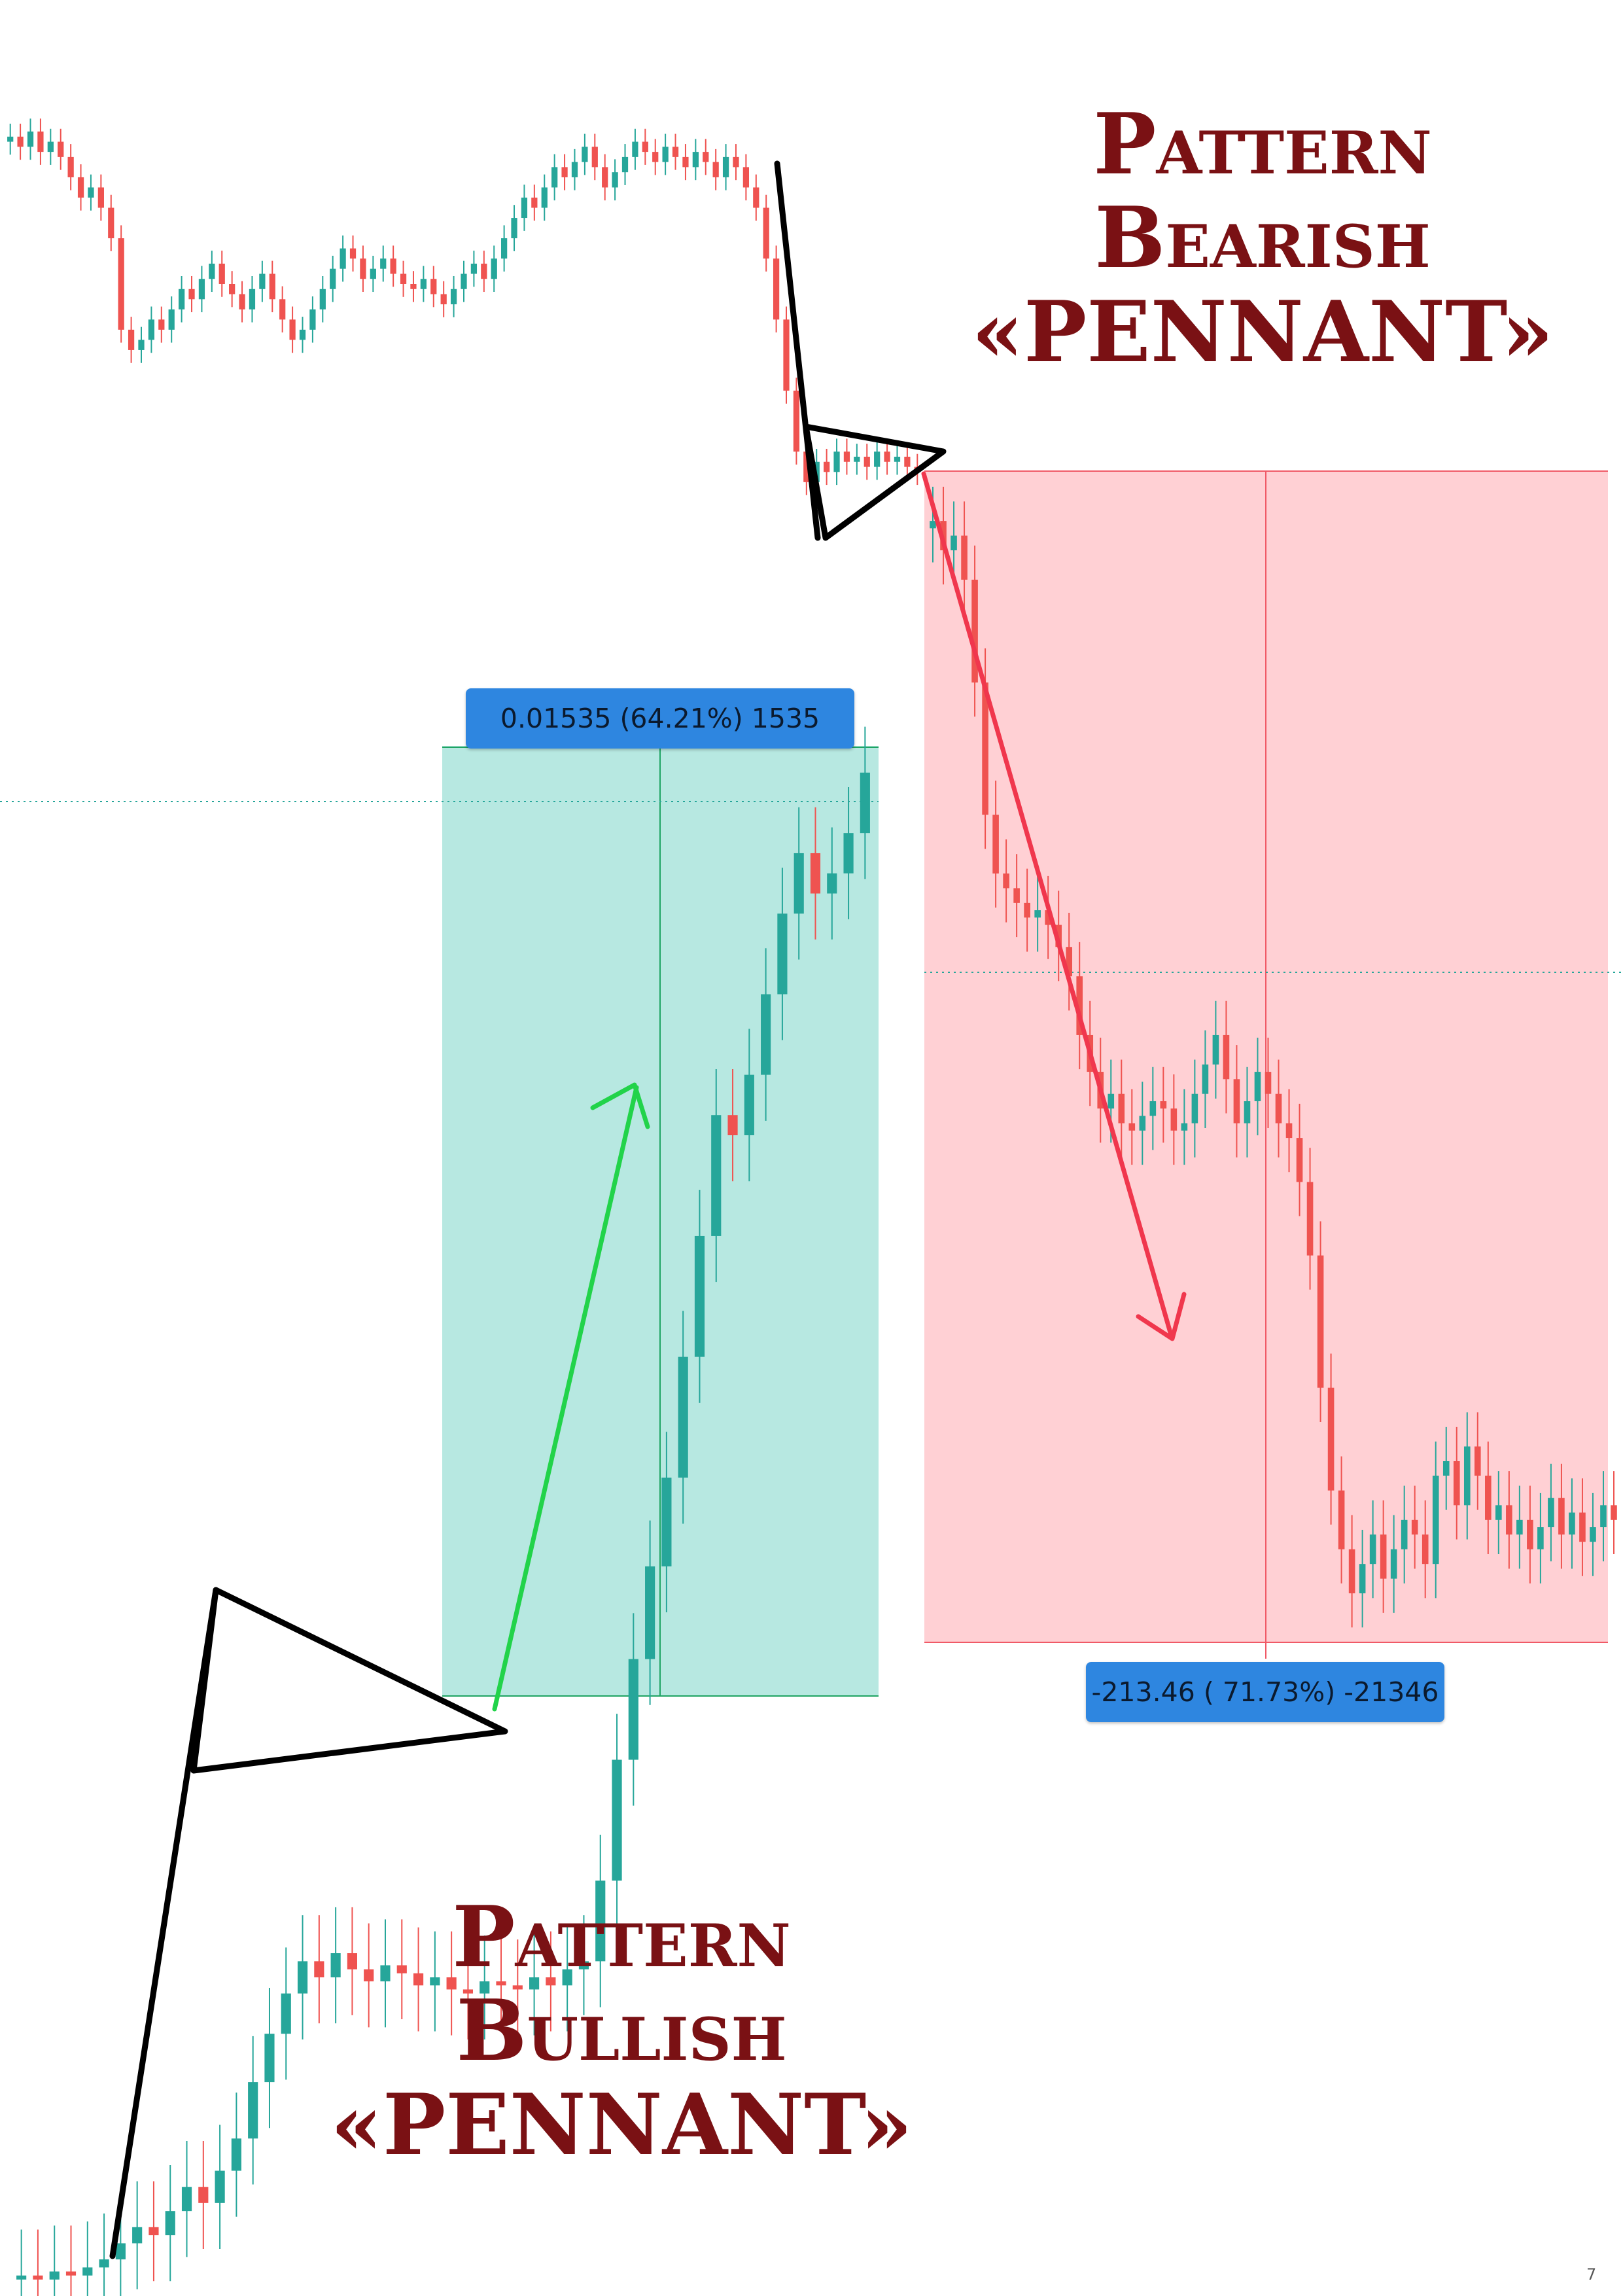  I want to click on bearish-title-line-1: Pattern, so click(1263, 145).